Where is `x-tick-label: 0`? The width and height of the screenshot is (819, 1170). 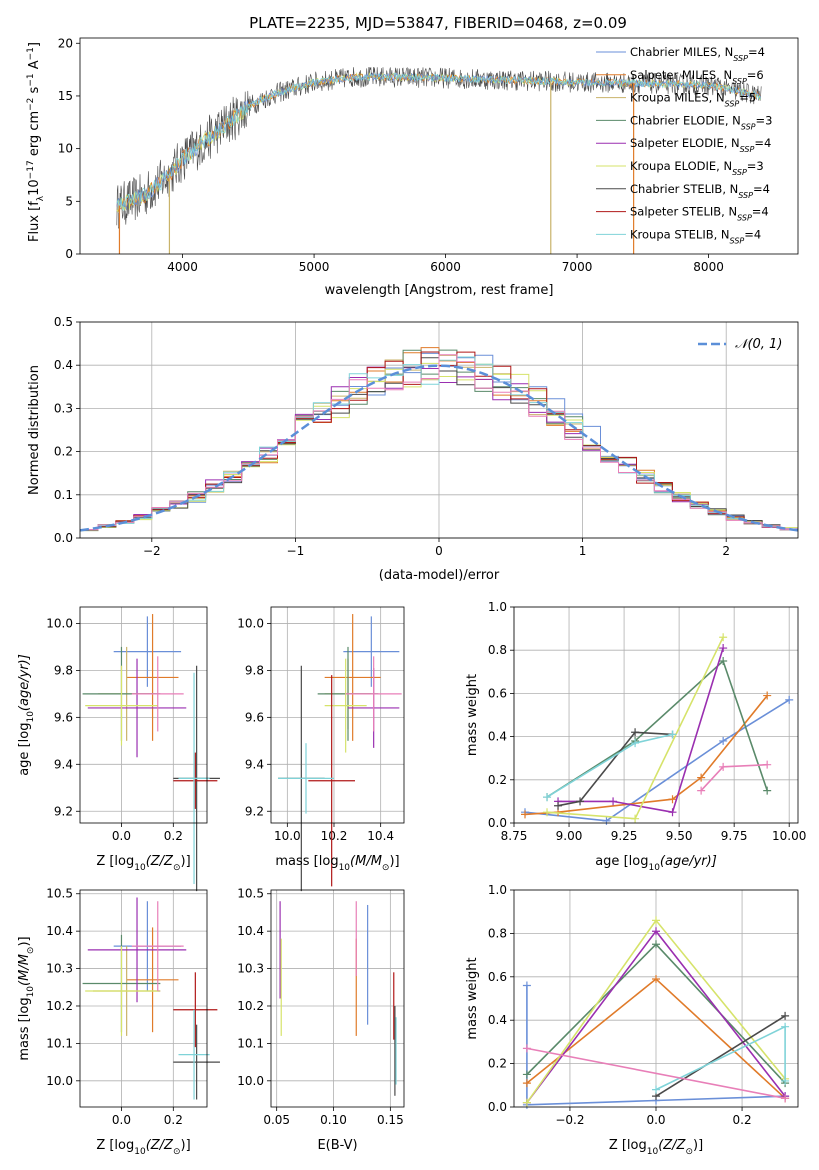
x-tick-label: 0 is located at coordinates (439, 551).